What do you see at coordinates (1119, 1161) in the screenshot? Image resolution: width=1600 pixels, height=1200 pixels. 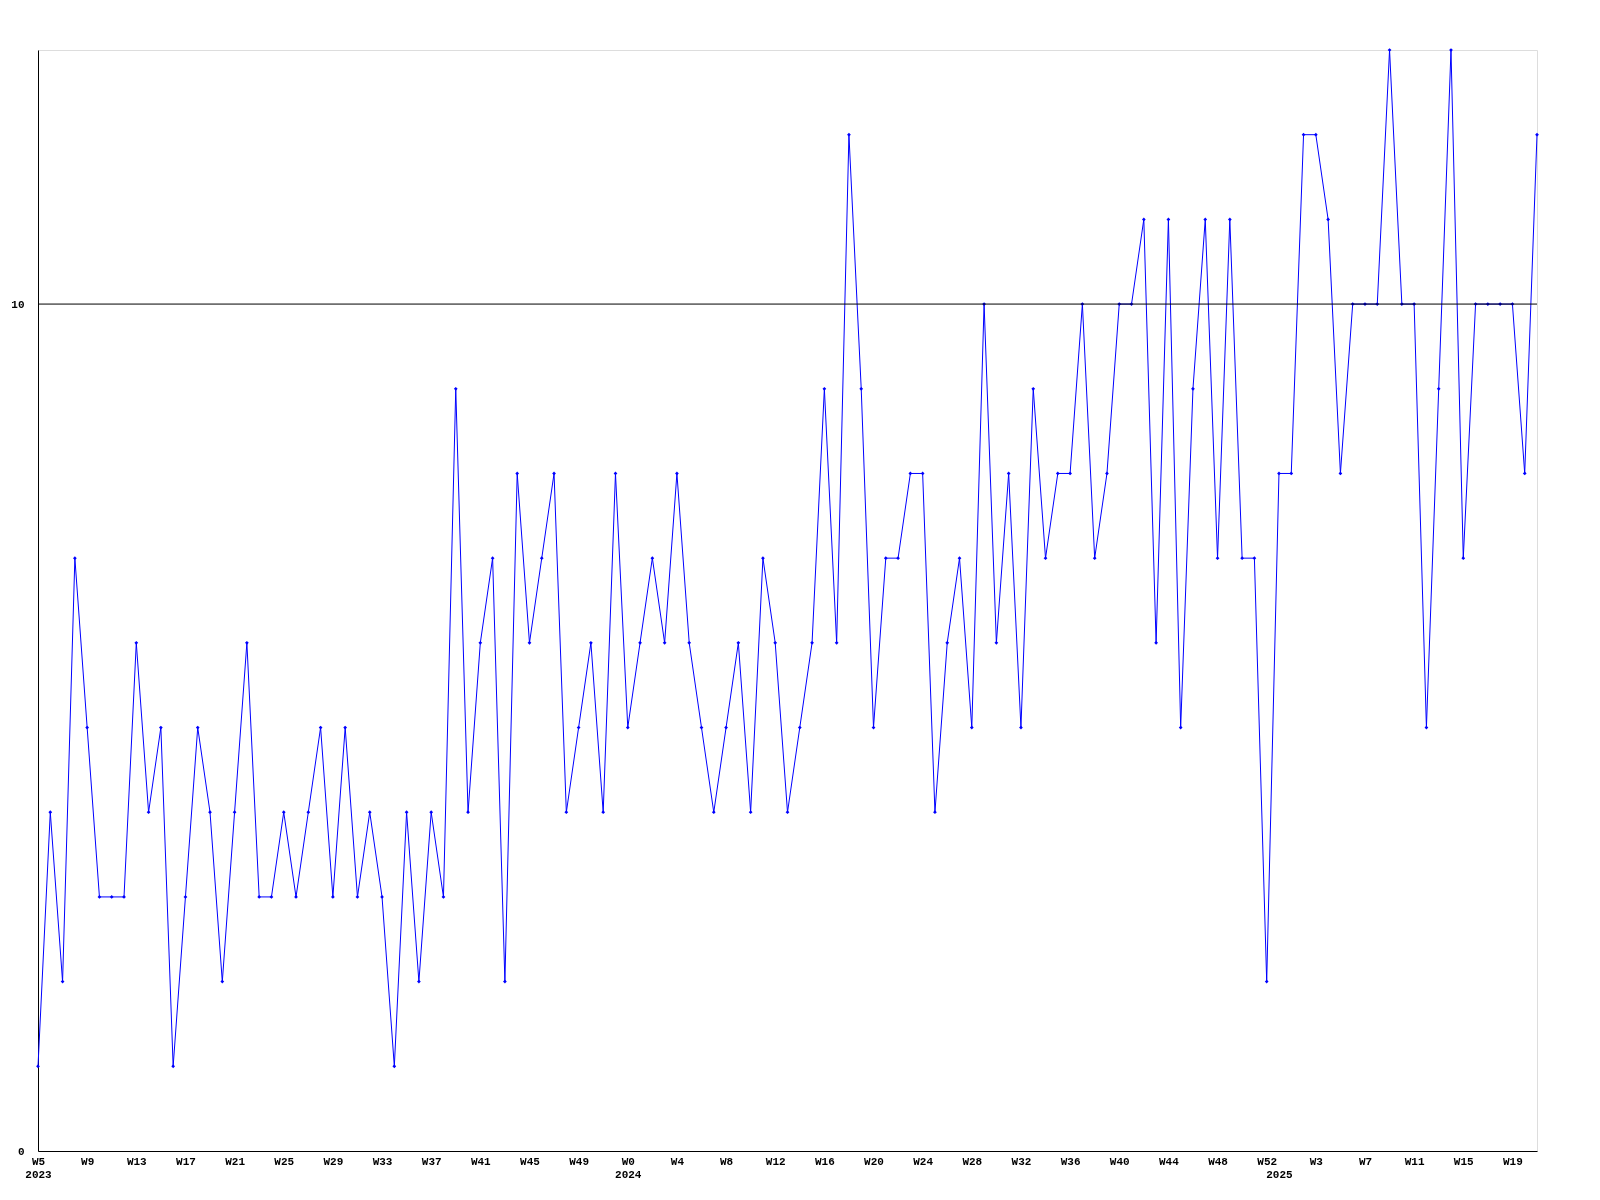 I see `x-tick-label: W40` at bounding box center [1119, 1161].